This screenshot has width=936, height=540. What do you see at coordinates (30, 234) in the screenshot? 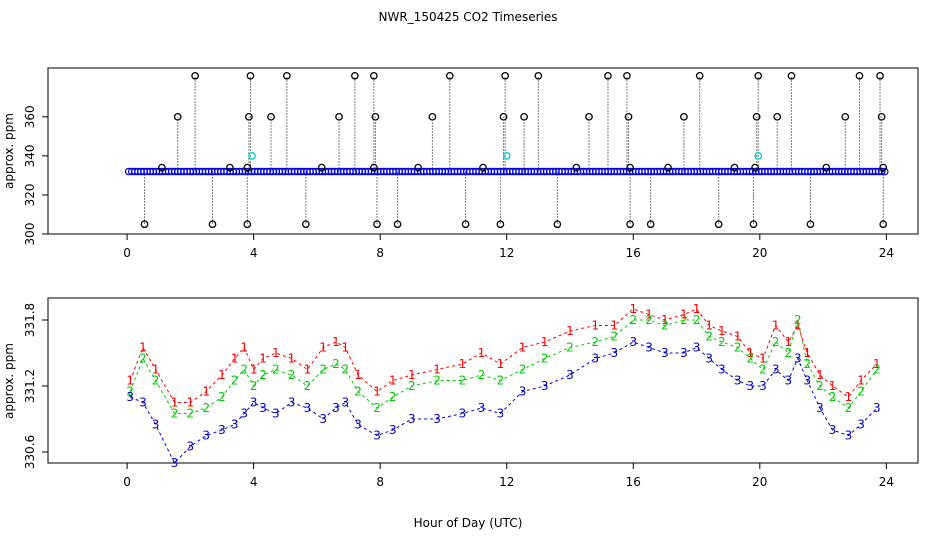
I see `top-y-tick-label: 300` at bounding box center [30, 234].